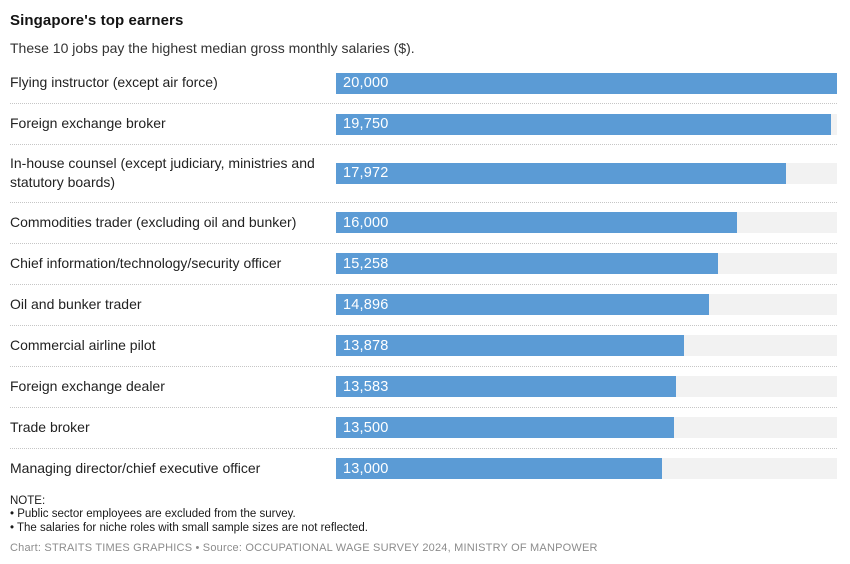 This screenshot has height=564, width=850. Describe the element at coordinates (527, 264) in the screenshot. I see `salary-bar: 15,258` at that location.